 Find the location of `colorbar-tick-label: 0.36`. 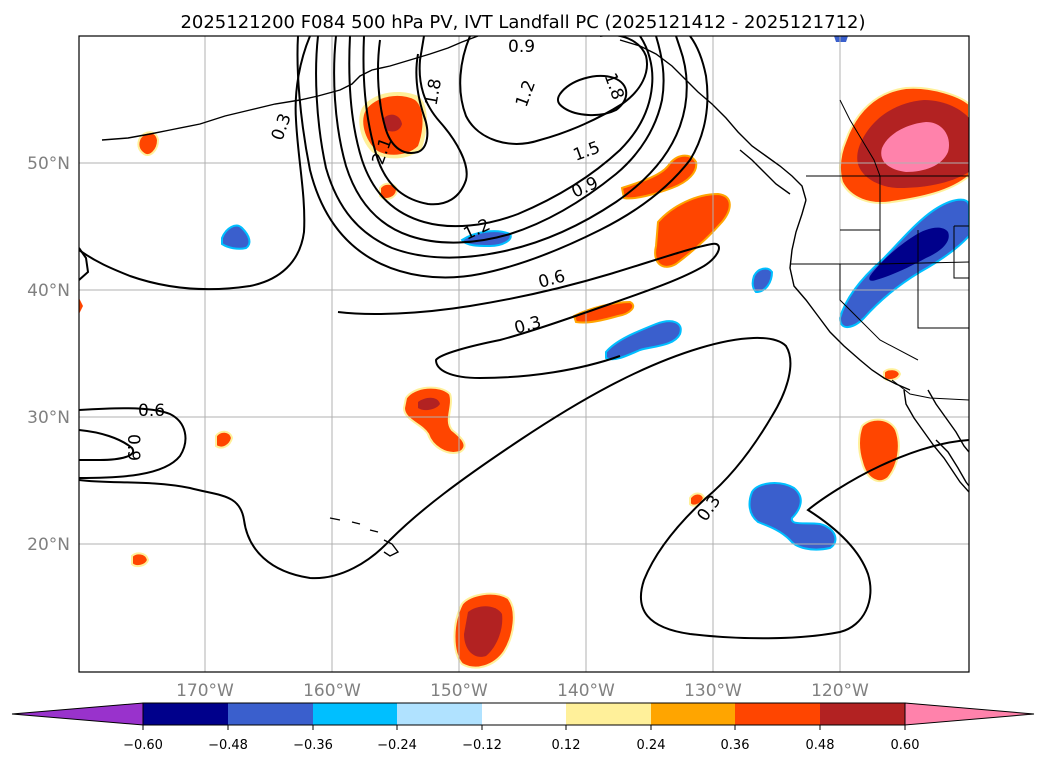

colorbar-tick-label: 0.36 is located at coordinates (735, 745).